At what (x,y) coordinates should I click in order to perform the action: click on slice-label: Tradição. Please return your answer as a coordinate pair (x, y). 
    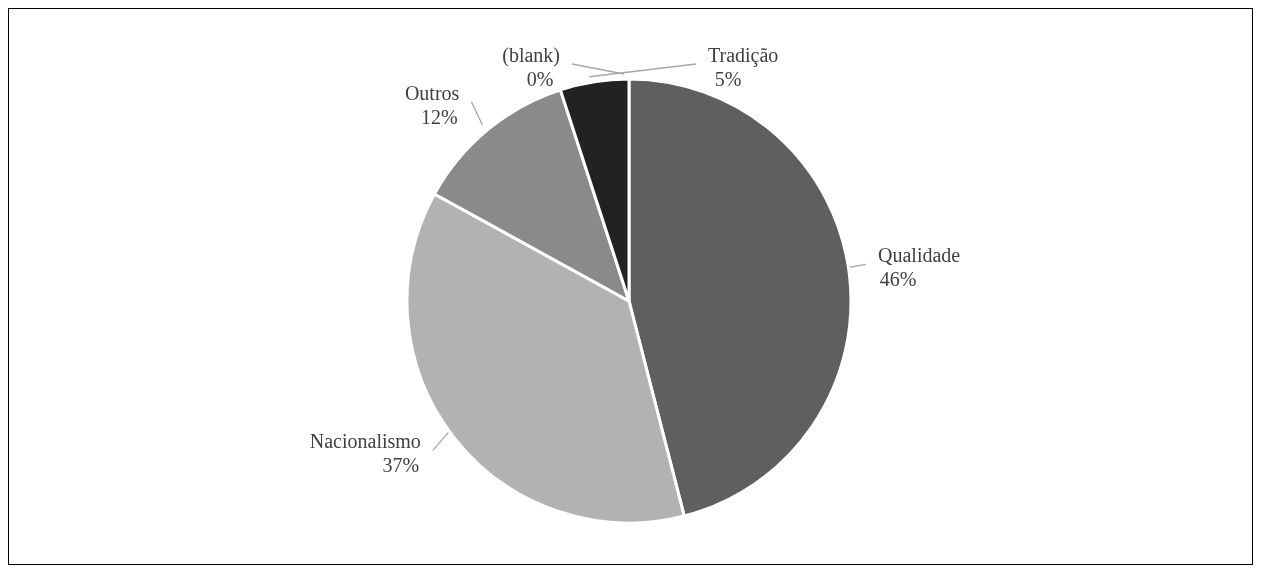
    Looking at the image, I should click on (743, 55).